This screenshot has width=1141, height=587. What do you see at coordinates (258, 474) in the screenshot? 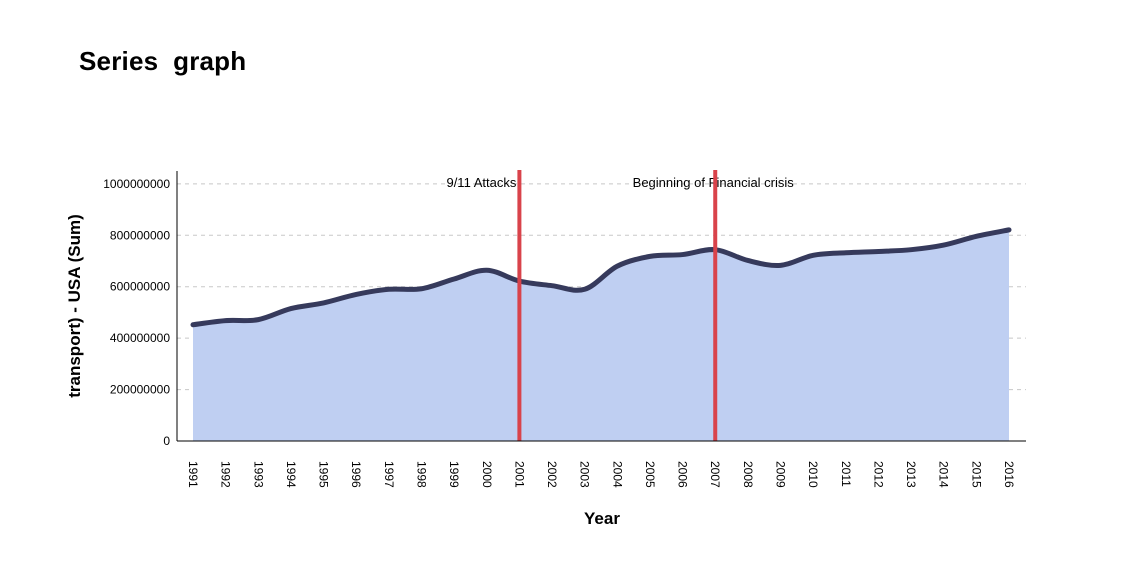
I see `x-tick-label: 1993` at bounding box center [258, 474].